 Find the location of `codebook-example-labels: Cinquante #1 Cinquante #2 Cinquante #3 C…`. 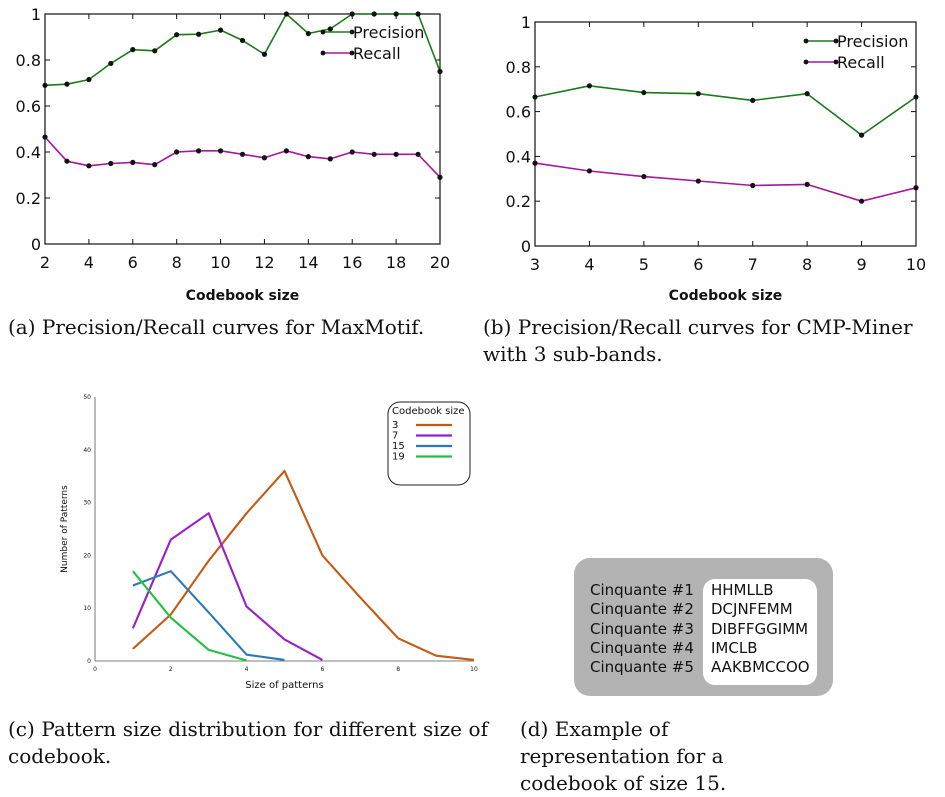

codebook-example-labels: Cinquante #1 Cinquante #2 Cinquante #3 C… is located at coordinates (642, 629).